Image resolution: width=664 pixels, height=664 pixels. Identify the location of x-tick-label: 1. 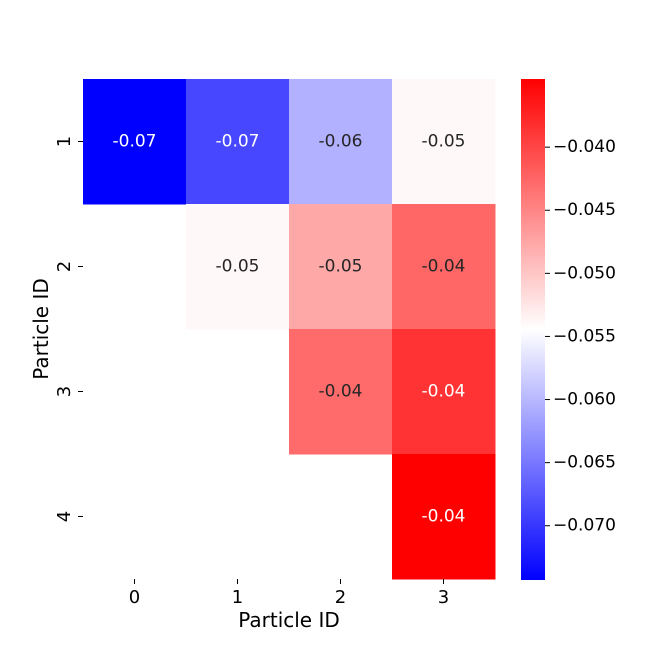
(237, 597).